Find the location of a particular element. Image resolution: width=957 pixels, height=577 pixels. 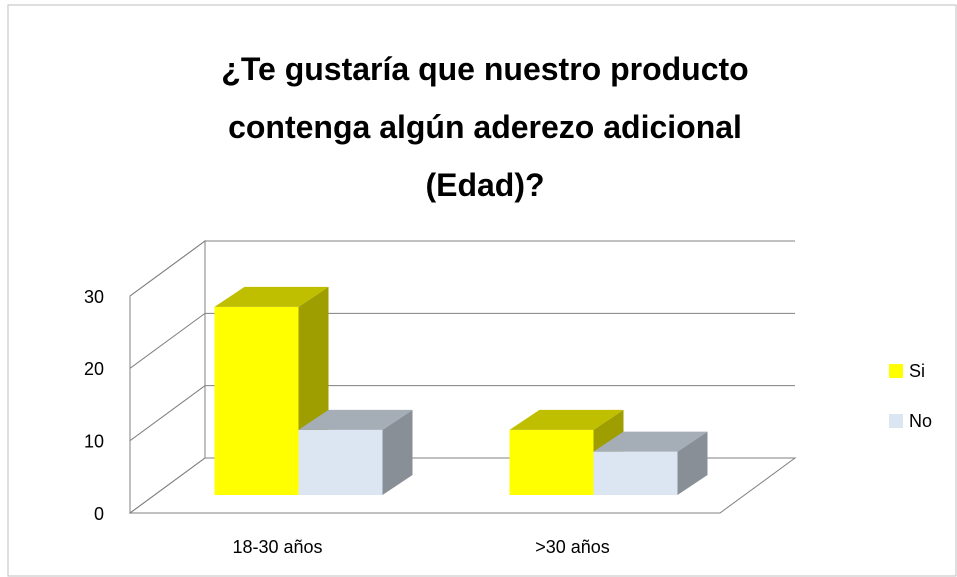

x-tick-label: 18-30 años is located at coordinates (277, 547).